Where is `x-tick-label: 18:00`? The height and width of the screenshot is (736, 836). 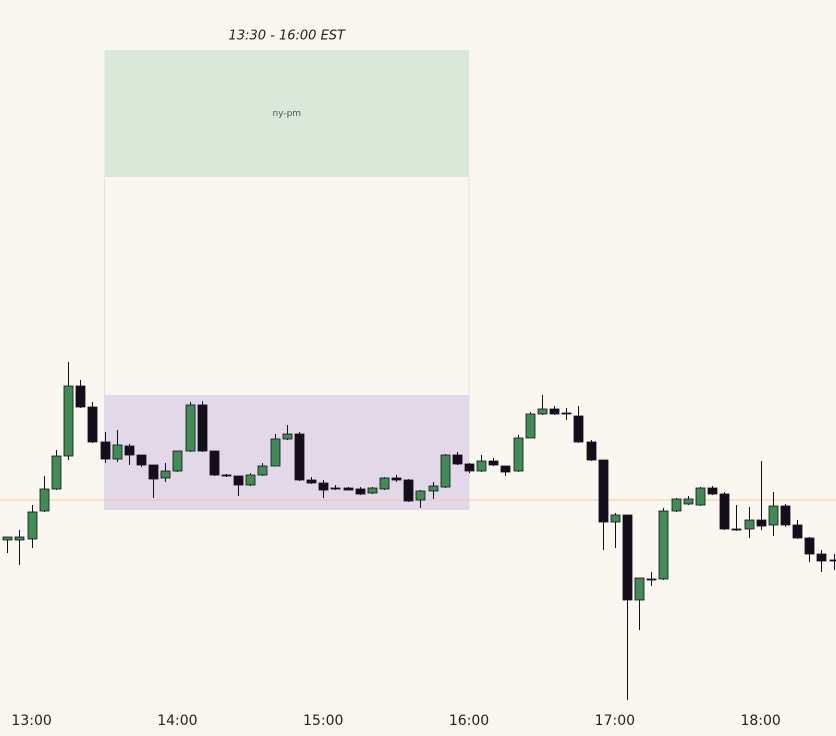
x-tick-label: 18:00 is located at coordinates (760, 721).